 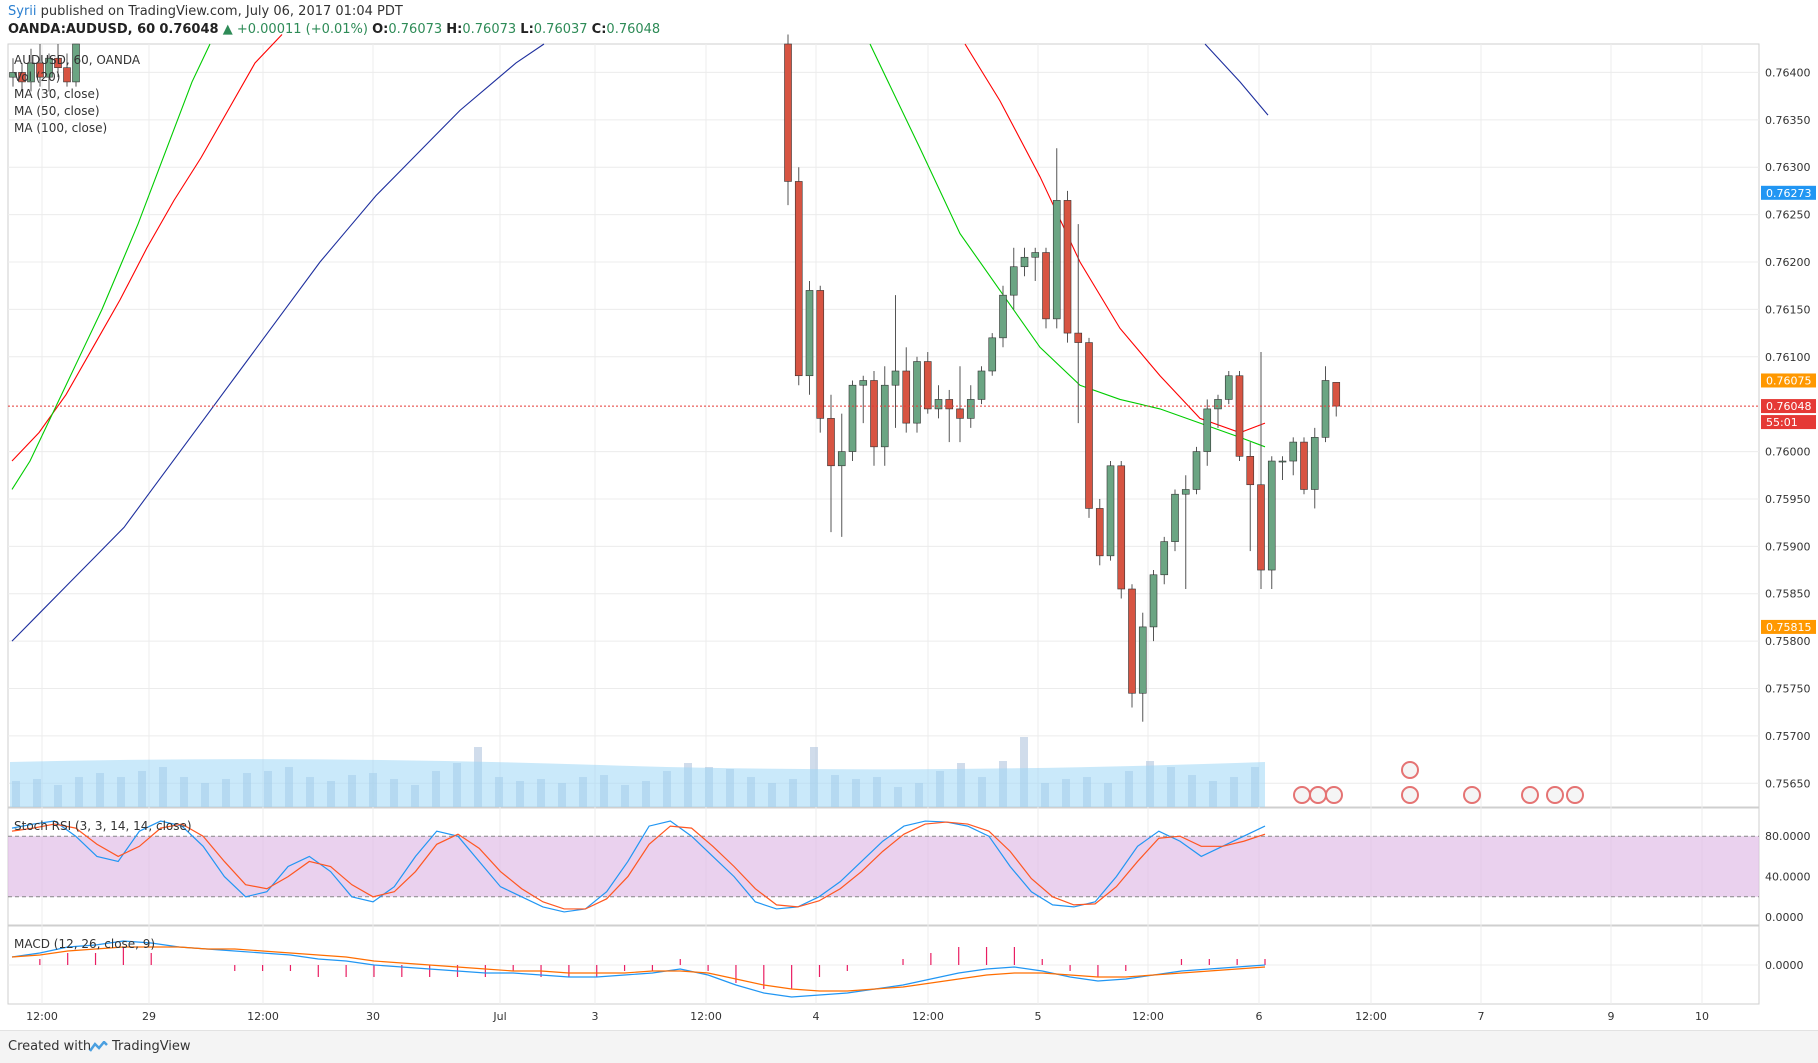 I want to click on legend-volume: Vol (20), so click(x=37, y=77).